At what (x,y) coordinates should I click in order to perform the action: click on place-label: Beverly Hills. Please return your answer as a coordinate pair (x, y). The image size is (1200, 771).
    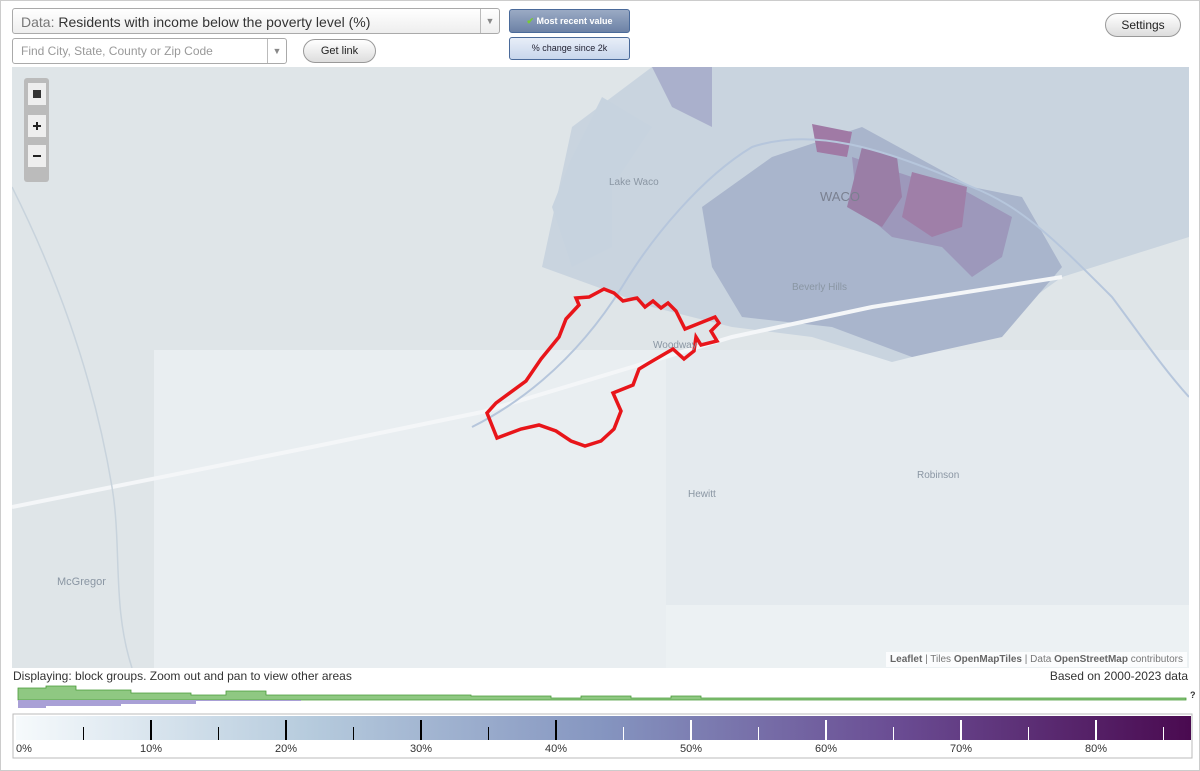
    Looking at the image, I should click on (819, 287).